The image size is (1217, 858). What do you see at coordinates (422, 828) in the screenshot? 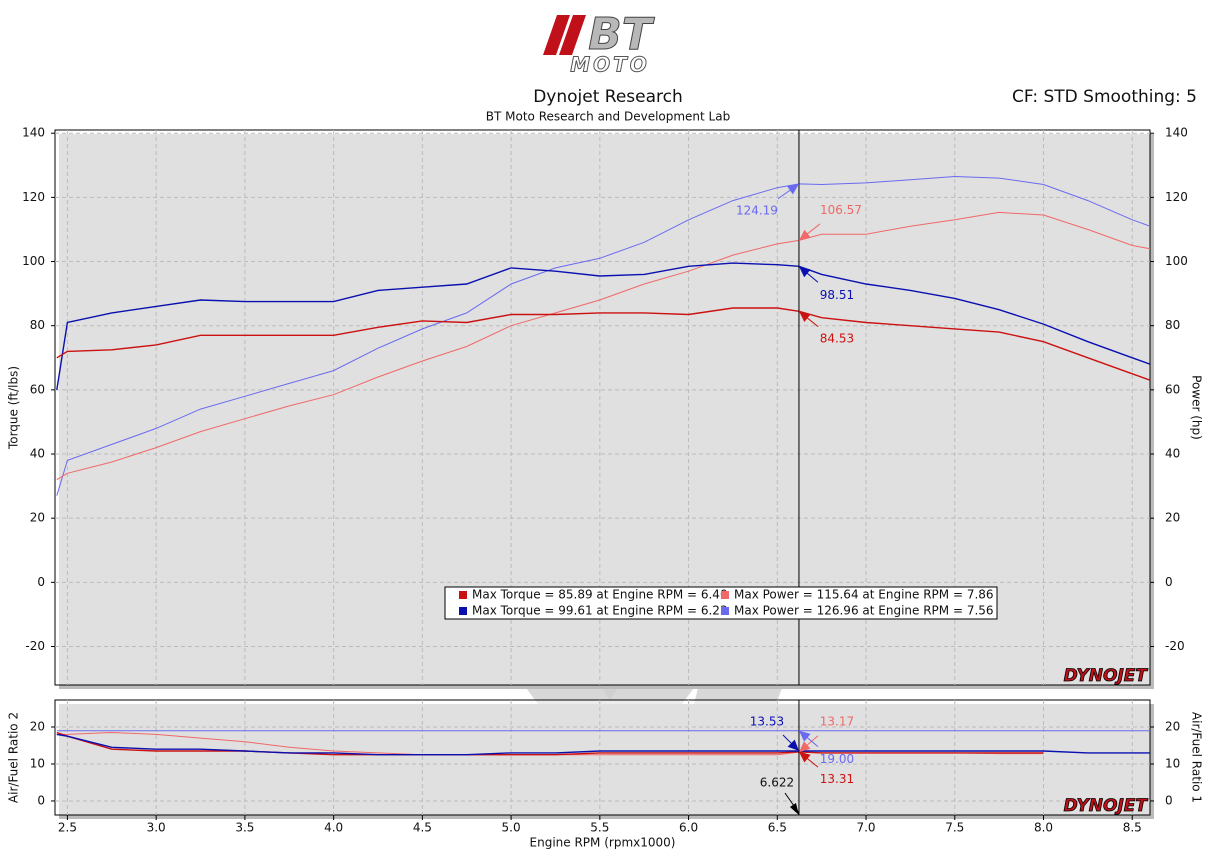
I see `x-tick-label: 4.5` at bounding box center [422, 828].